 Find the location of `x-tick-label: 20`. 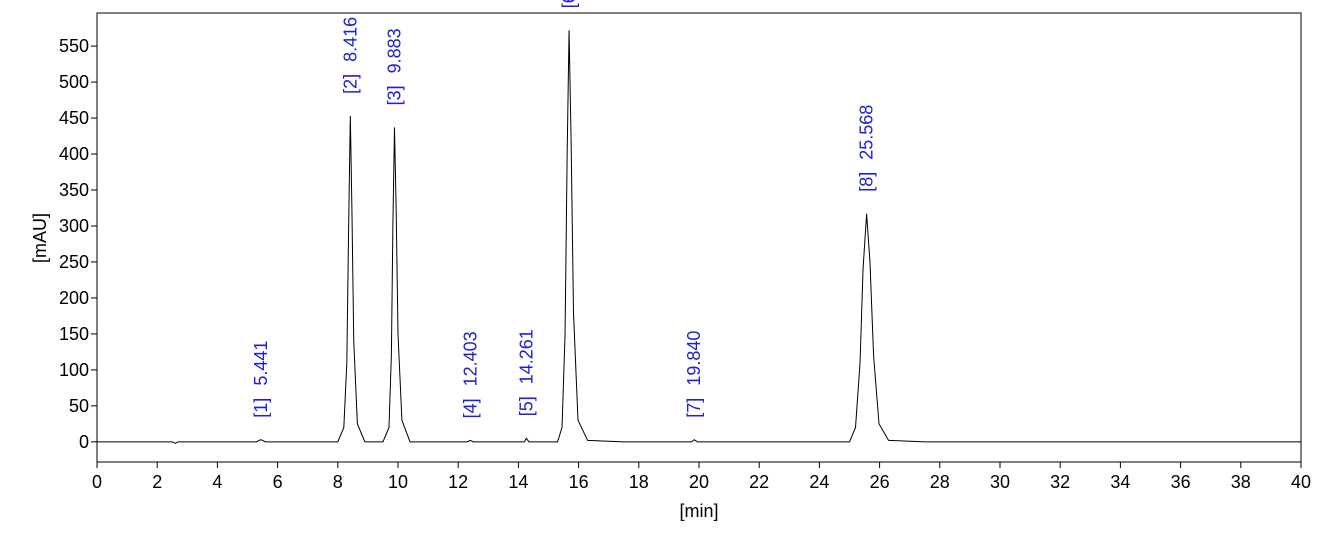

x-tick-label: 20 is located at coordinates (699, 482).